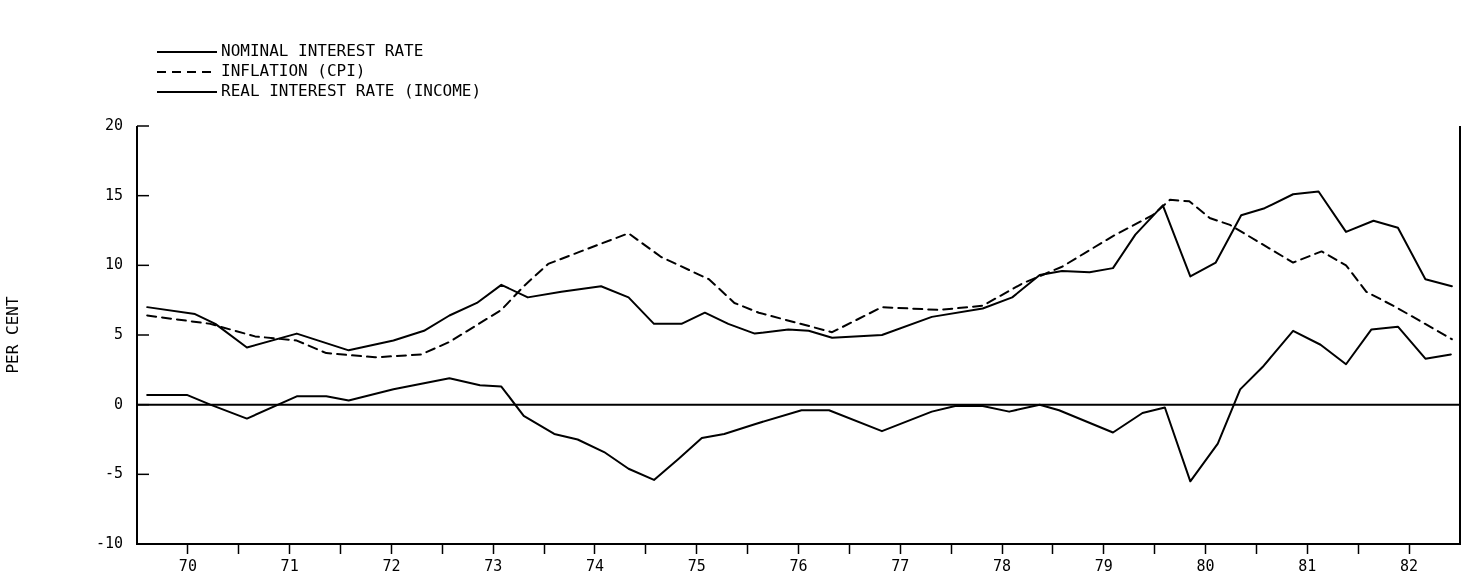 The height and width of the screenshot is (587, 1470). What do you see at coordinates (289, 565) in the screenshot?
I see `x-tick-label: 71` at bounding box center [289, 565].